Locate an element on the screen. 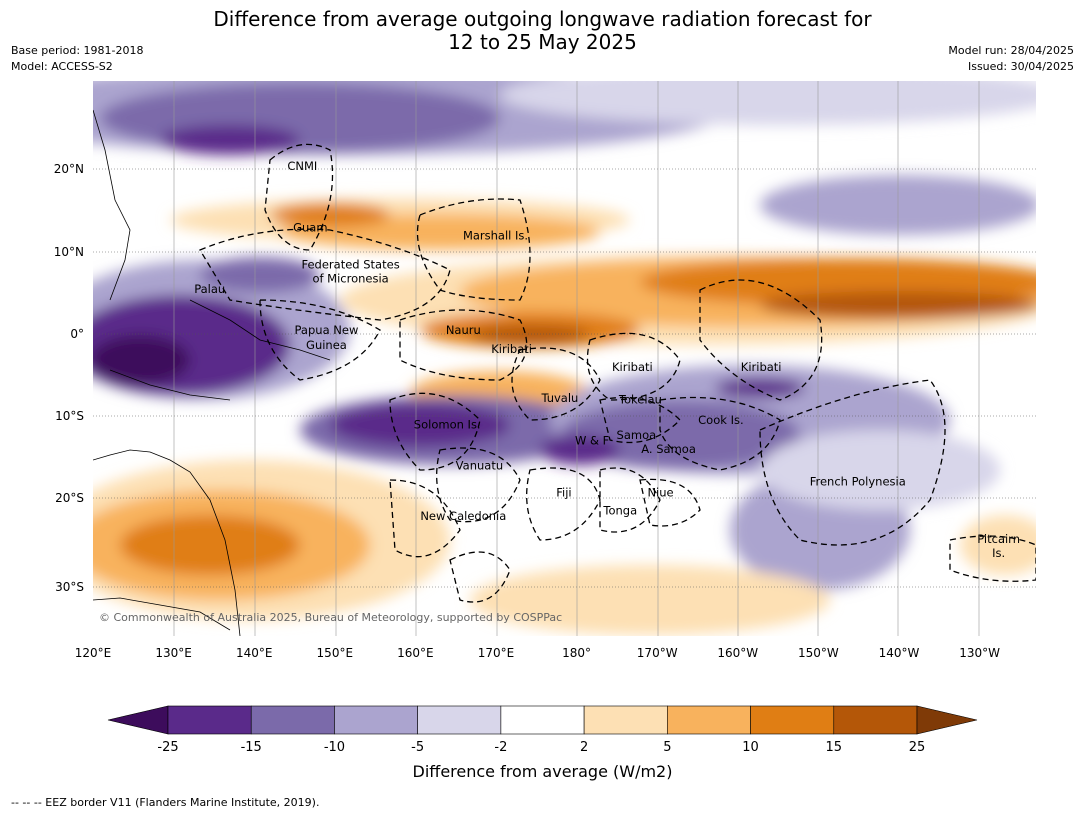 The image size is (1085, 816). region-label: Fiji is located at coordinates (563, 492).